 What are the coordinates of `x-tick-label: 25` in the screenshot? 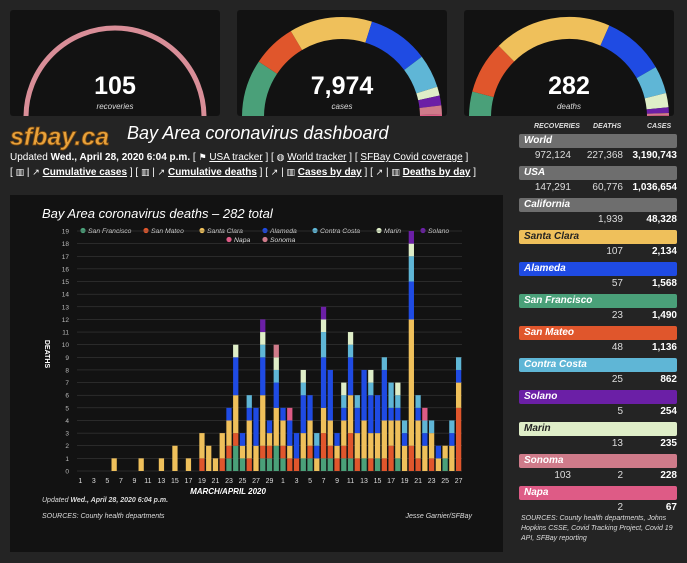 It's located at (445, 481).